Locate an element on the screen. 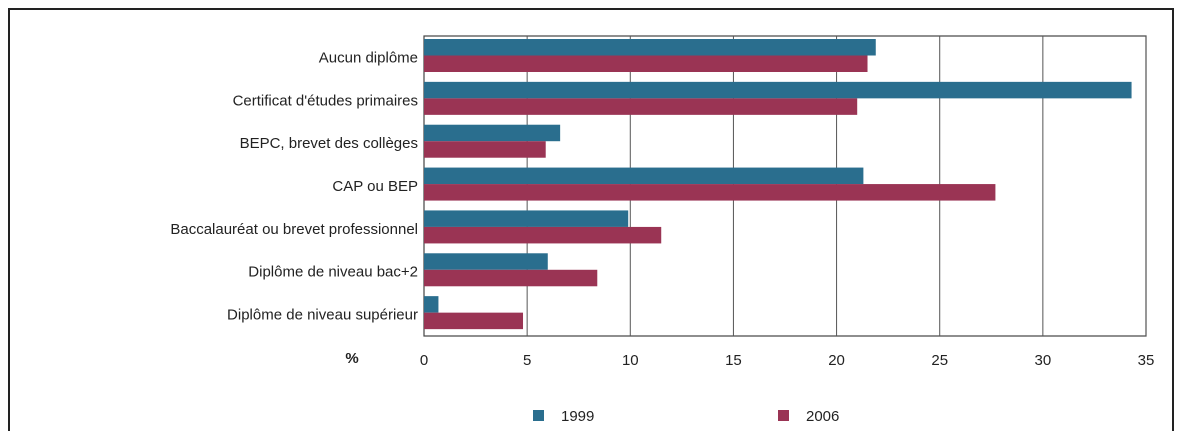 Image resolution: width=1182 pixels, height=431 pixels. x-tick-label: 25 is located at coordinates (939, 360).